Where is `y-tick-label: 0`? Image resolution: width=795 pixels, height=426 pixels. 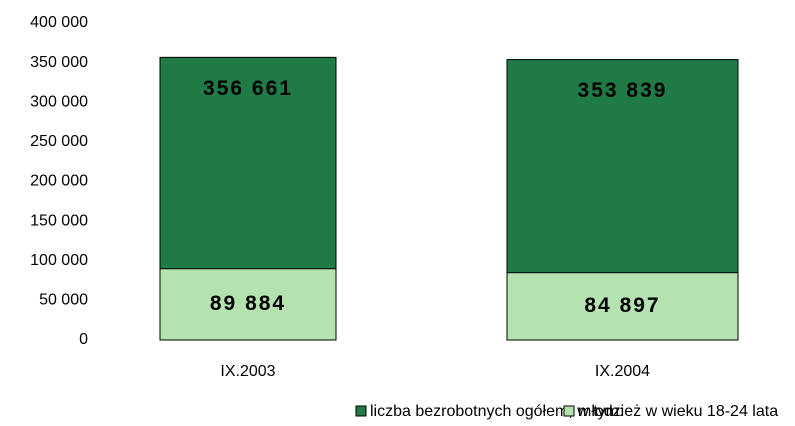 y-tick-label: 0 is located at coordinates (83, 339).